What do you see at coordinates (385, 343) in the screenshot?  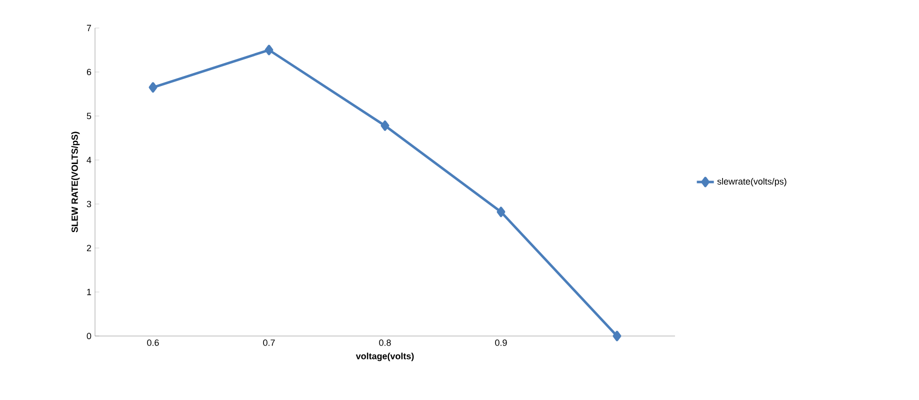 I see `x-tick-label: 0.8` at bounding box center [385, 343].